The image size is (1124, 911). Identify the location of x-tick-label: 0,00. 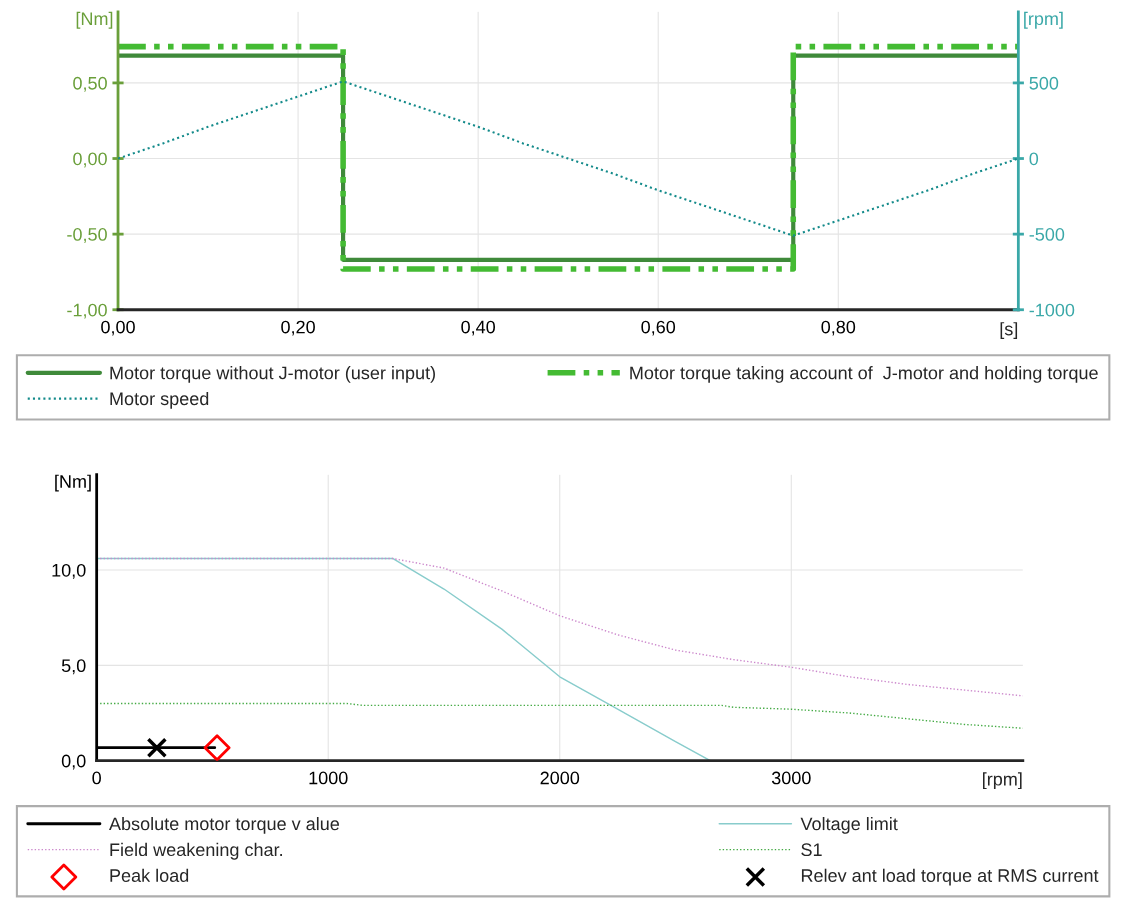
(118, 328).